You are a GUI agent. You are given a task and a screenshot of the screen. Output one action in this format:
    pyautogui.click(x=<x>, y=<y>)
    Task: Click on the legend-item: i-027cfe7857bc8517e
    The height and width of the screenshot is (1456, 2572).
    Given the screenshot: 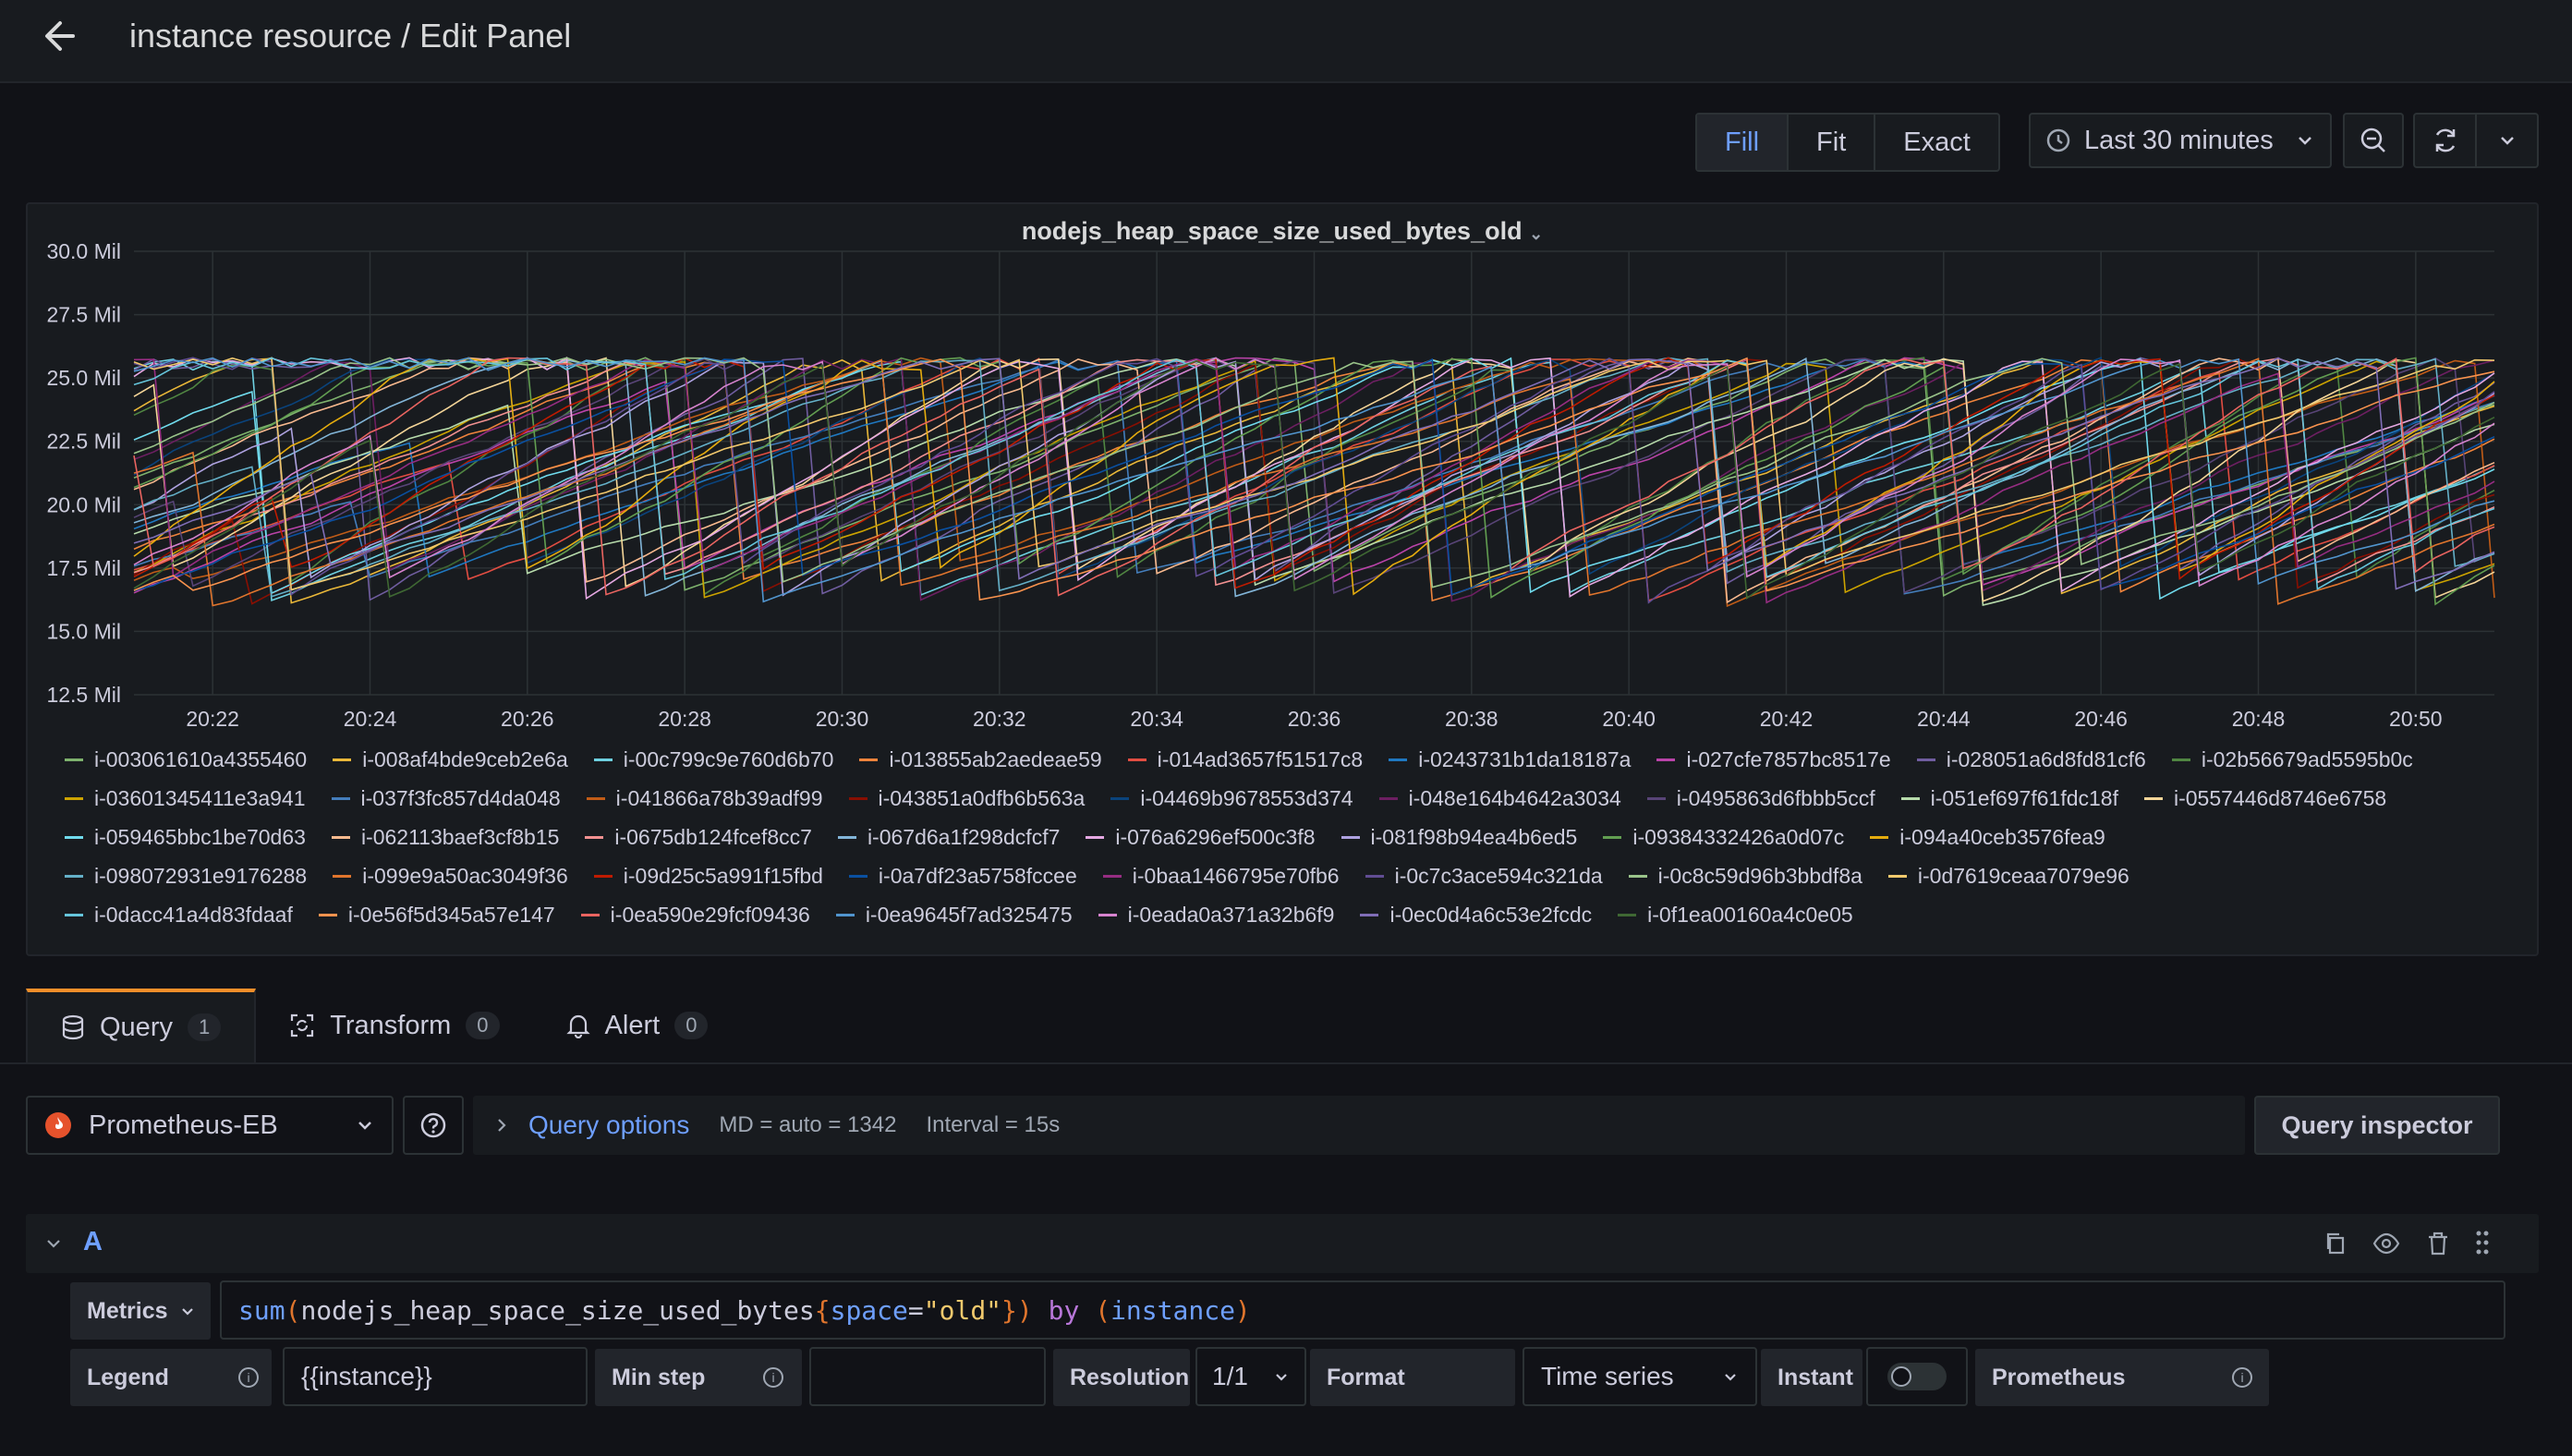 What is the action you would take?
    pyautogui.click(x=1774, y=759)
    